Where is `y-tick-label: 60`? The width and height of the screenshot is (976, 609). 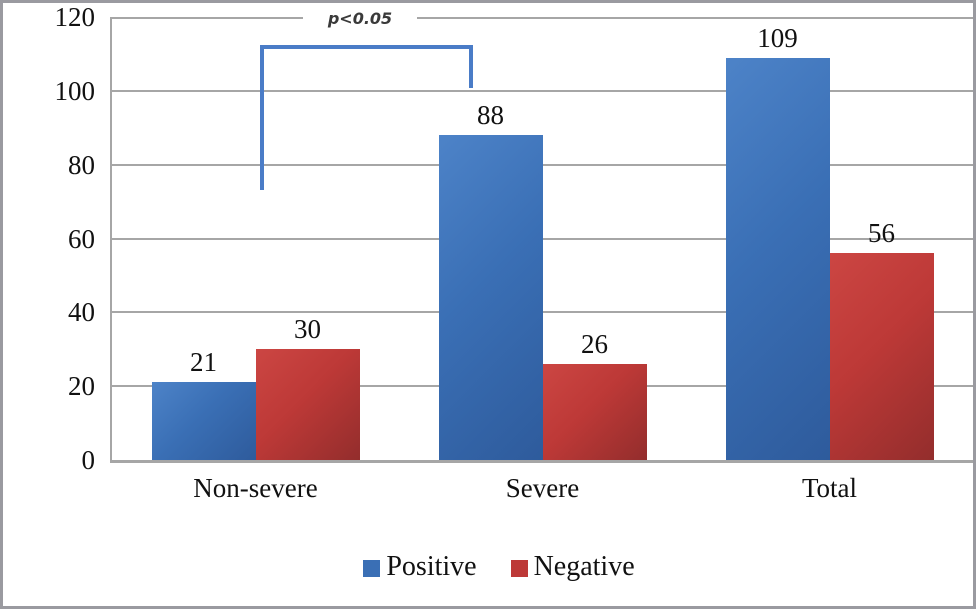 y-tick-label: 60 is located at coordinates (81, 238).